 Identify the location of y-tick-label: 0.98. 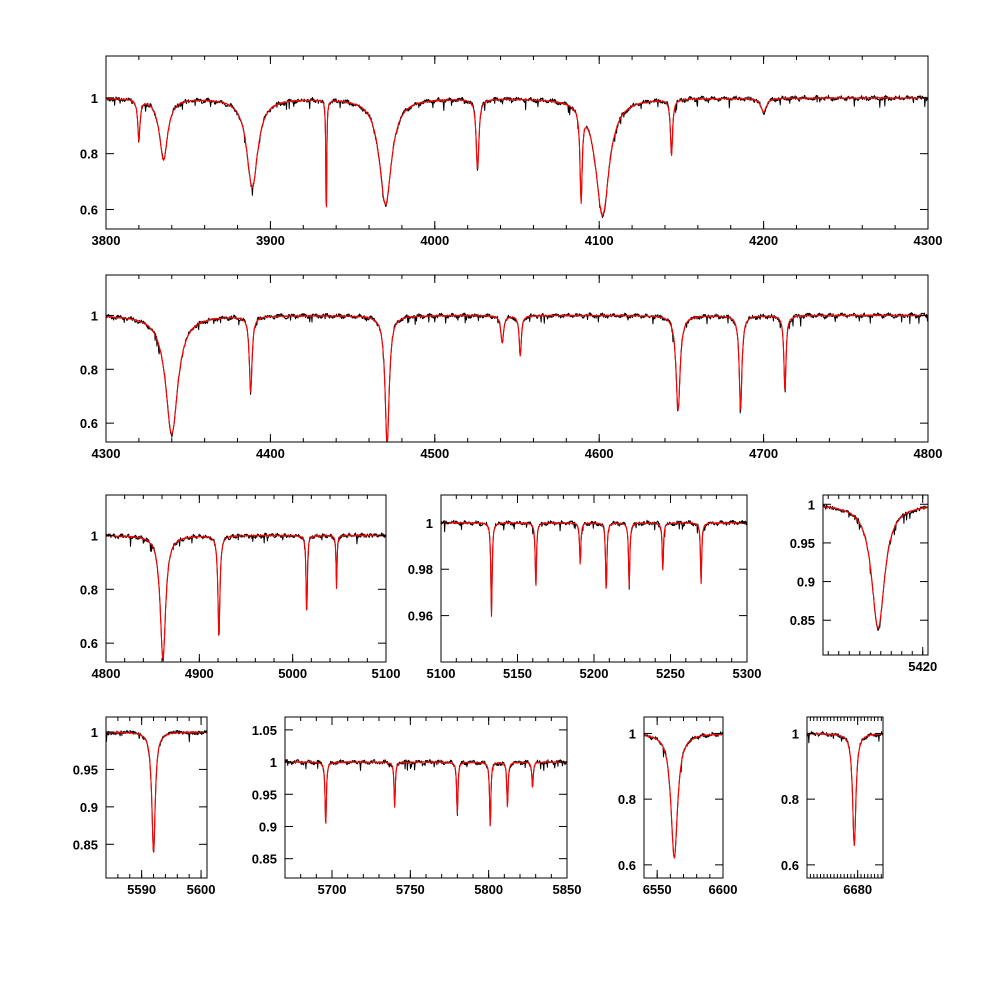
(420, 569).